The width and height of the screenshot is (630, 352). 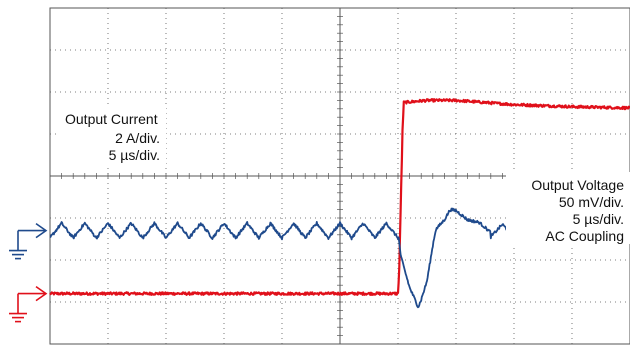 I want to click on current-annotation-title: Output Current, so click(x=111, y=119).